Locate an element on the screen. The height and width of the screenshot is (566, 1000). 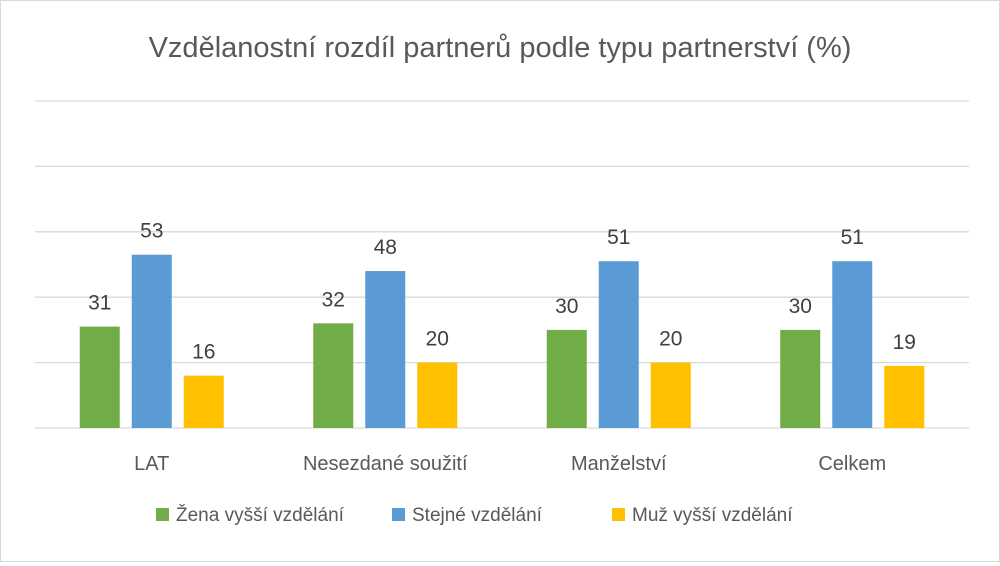
data-label: 53 is located at coordinates (151, 231).